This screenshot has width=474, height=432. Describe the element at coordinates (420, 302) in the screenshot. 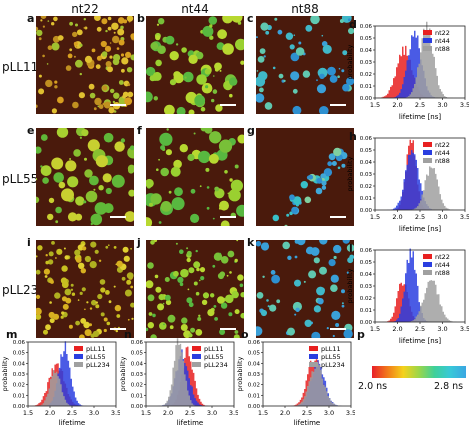

I see `series-nt22` at that location.